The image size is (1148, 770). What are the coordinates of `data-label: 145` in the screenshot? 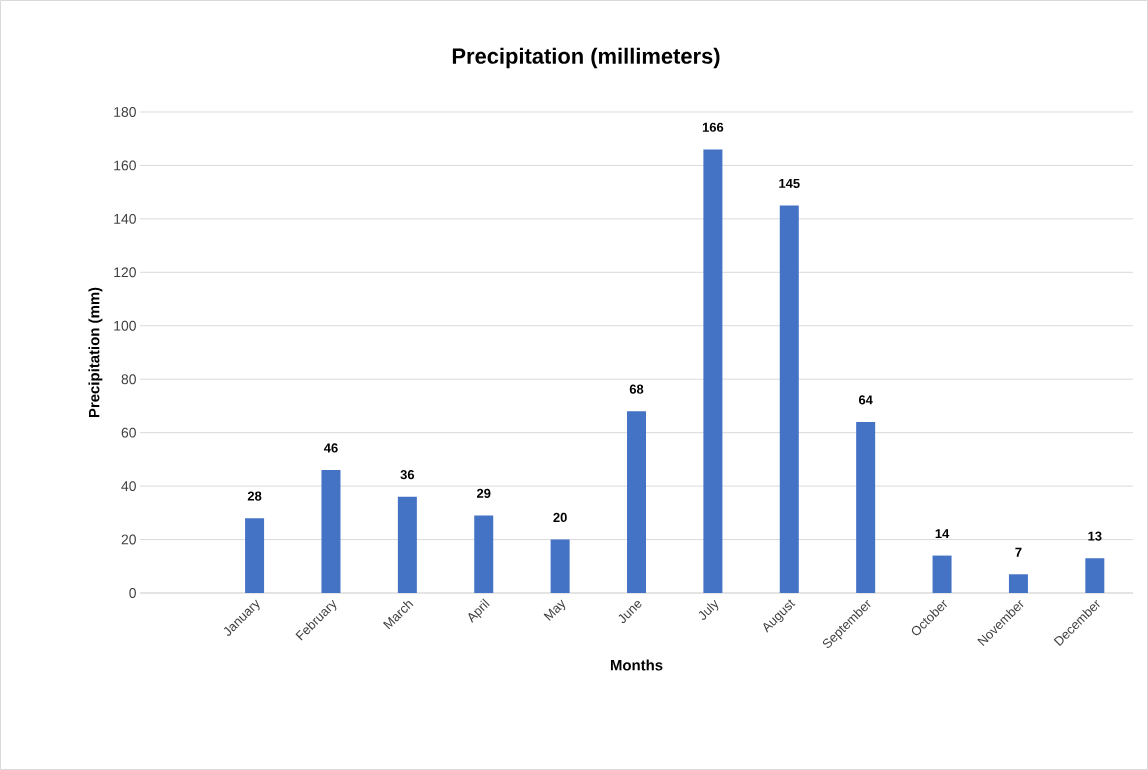 It's located at (789, 183).